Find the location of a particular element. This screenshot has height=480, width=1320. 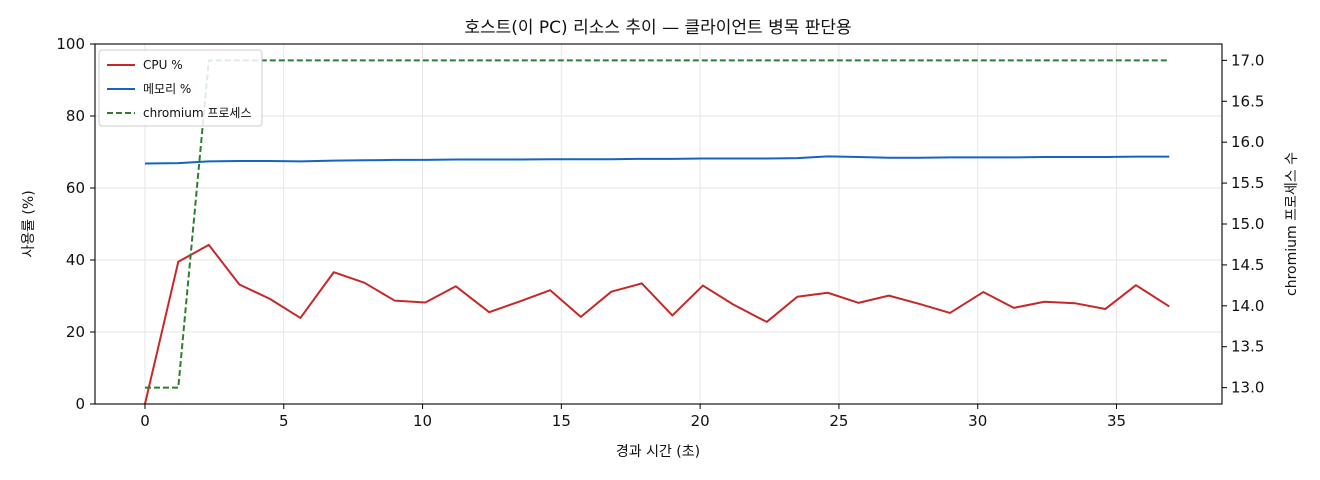

y2-tick-label: 14.5 is located at coordinates (1247, 265).